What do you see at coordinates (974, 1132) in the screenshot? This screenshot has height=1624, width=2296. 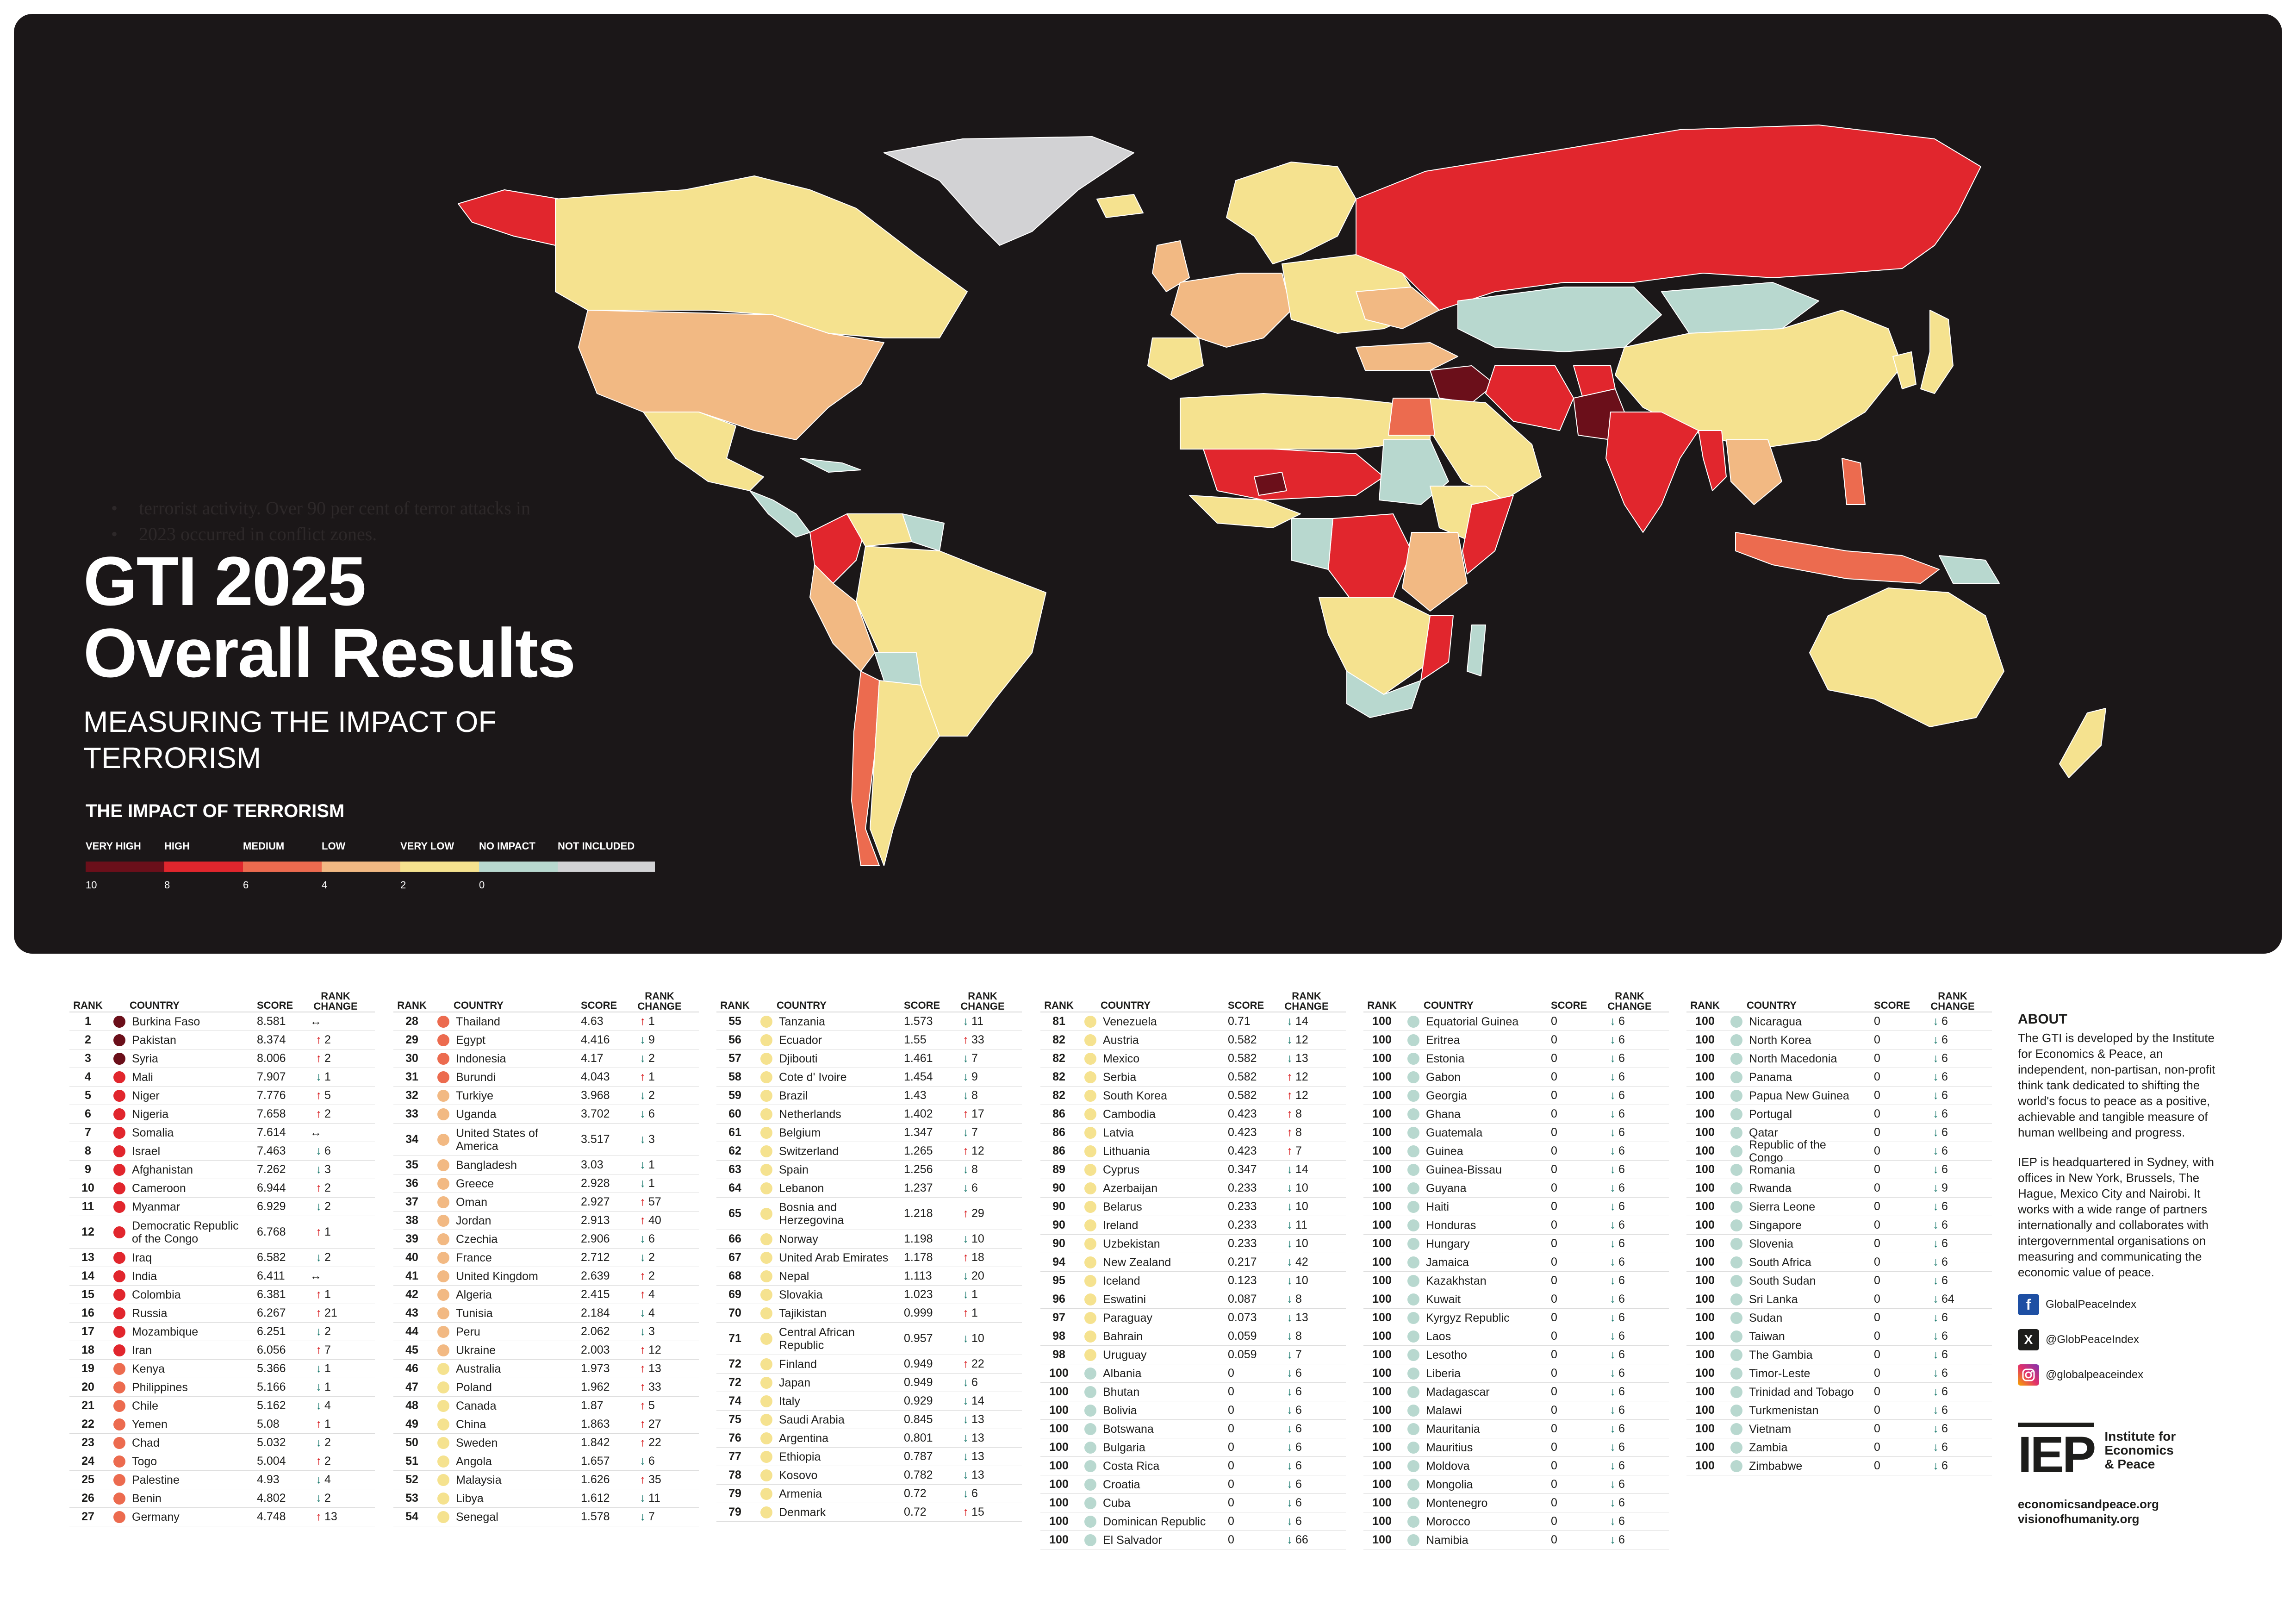 I see `row-rank-change: 7` at bounding box center [974, 1132].